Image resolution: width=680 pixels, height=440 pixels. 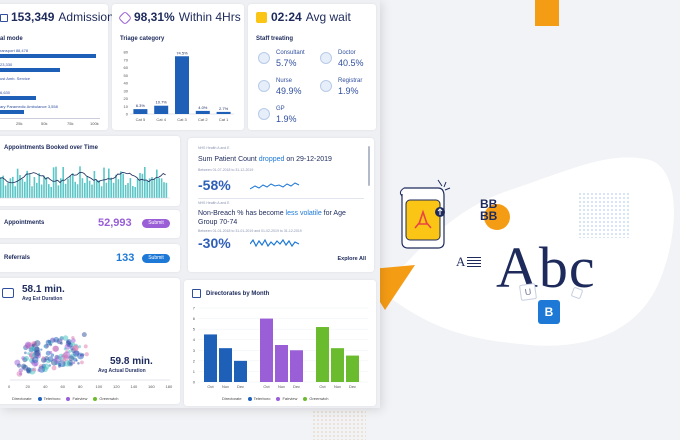 What do you see at coordinates (369, 166) in the screenshot?
I see `insight-scrollbar` at bounding box center [369, 166].